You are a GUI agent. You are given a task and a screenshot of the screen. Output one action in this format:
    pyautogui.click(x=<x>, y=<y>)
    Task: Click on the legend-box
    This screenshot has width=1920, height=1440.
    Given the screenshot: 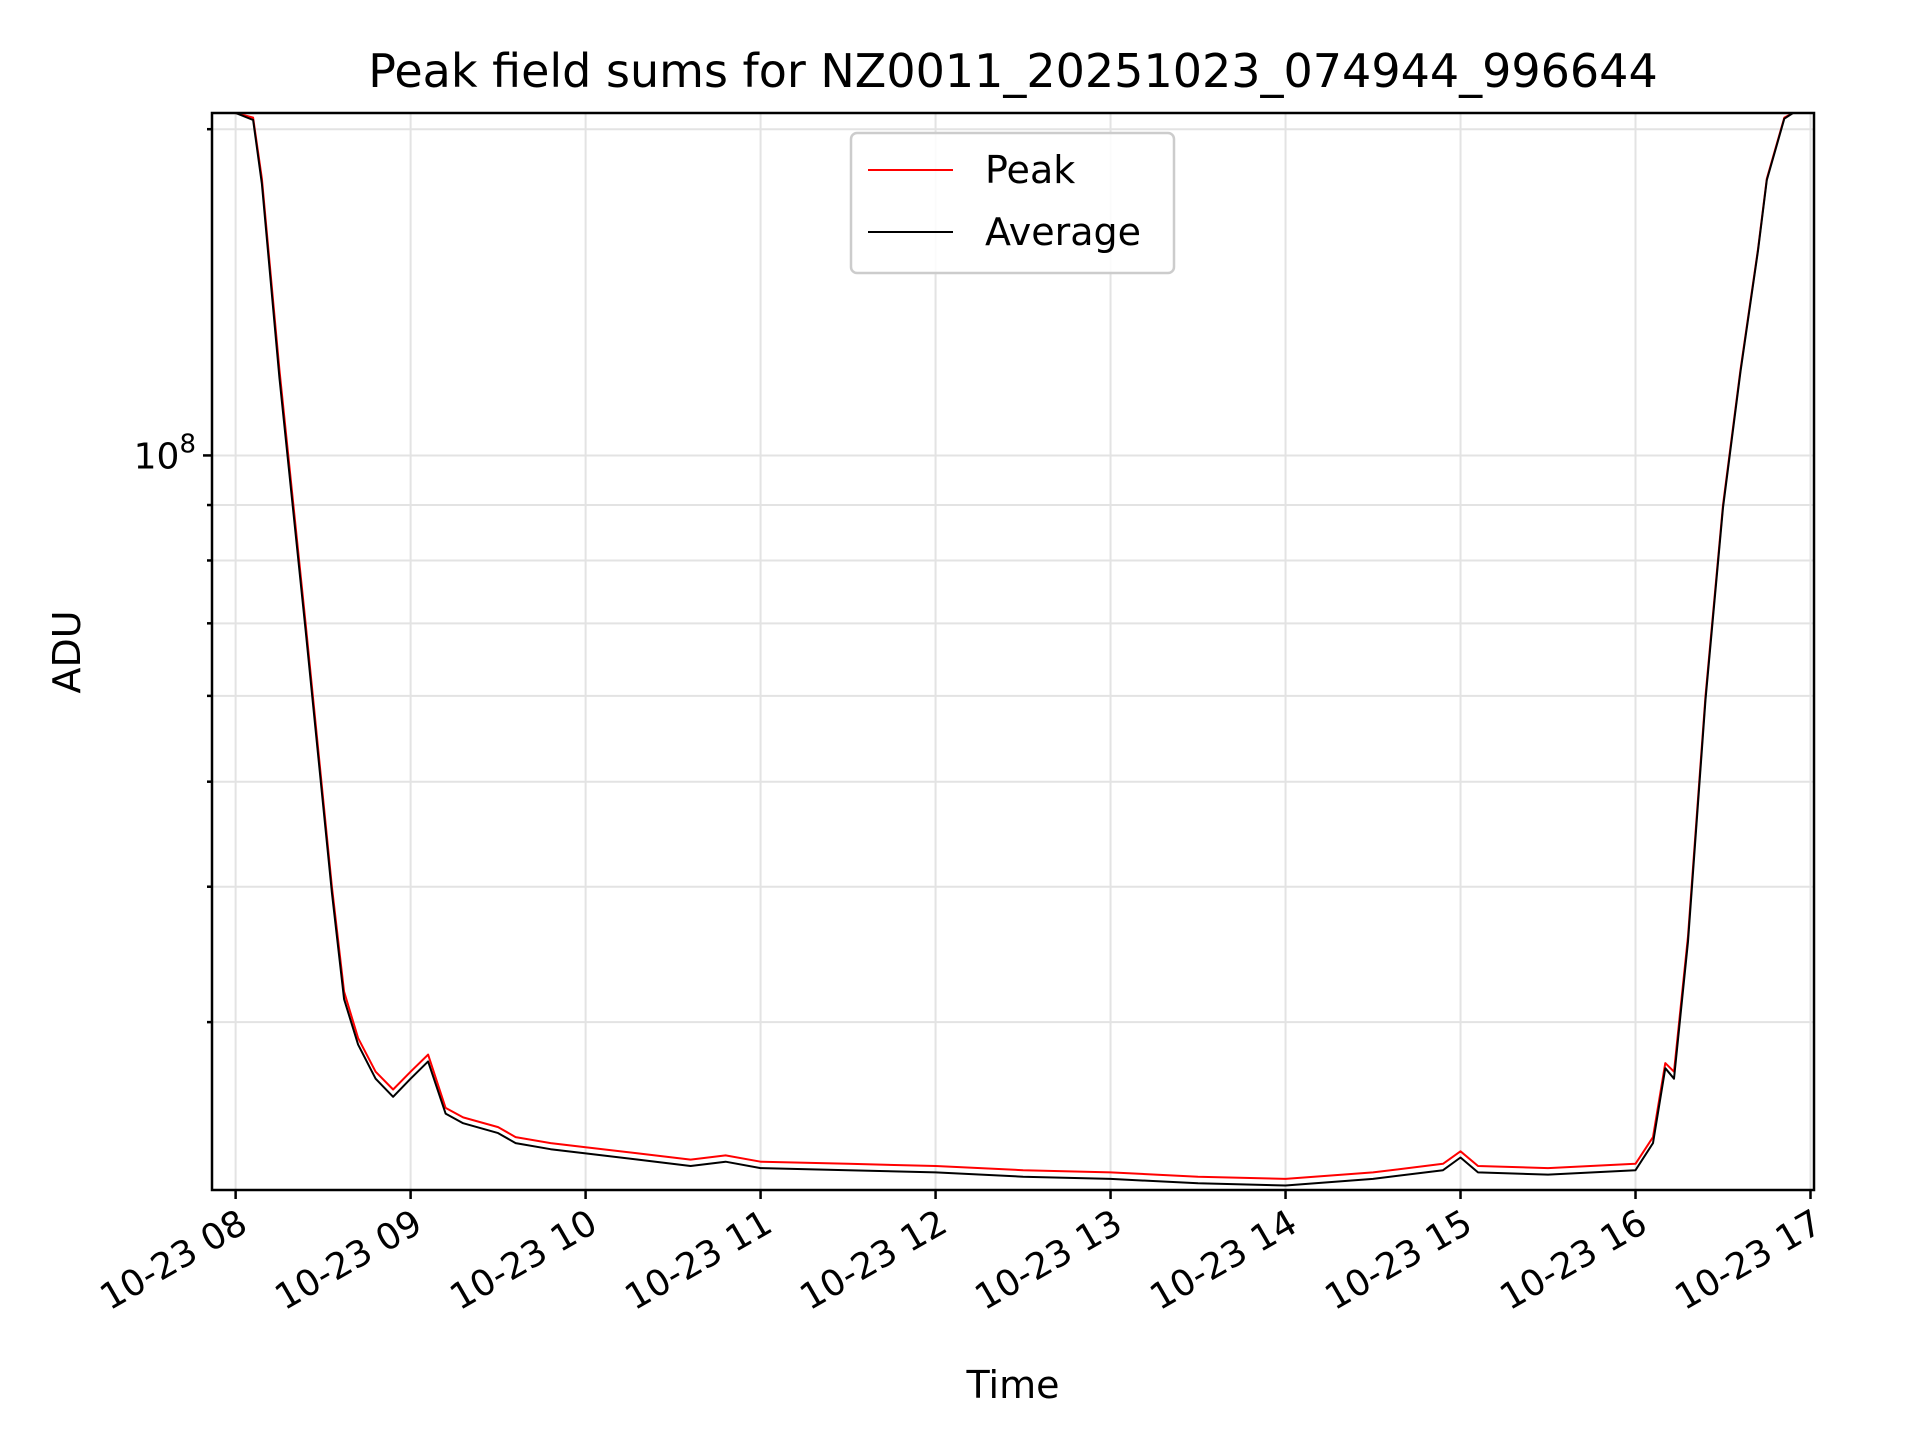 What is the action you would take?
    pyautogui.click(x=1012, y=203)
    